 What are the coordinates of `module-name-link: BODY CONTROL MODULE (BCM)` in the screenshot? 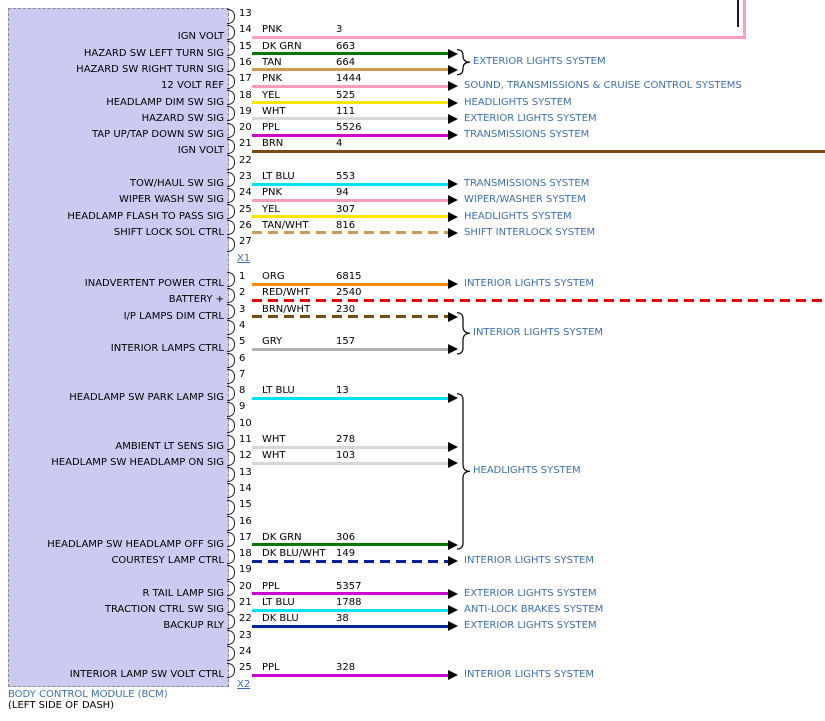 It's located at (88, 694).